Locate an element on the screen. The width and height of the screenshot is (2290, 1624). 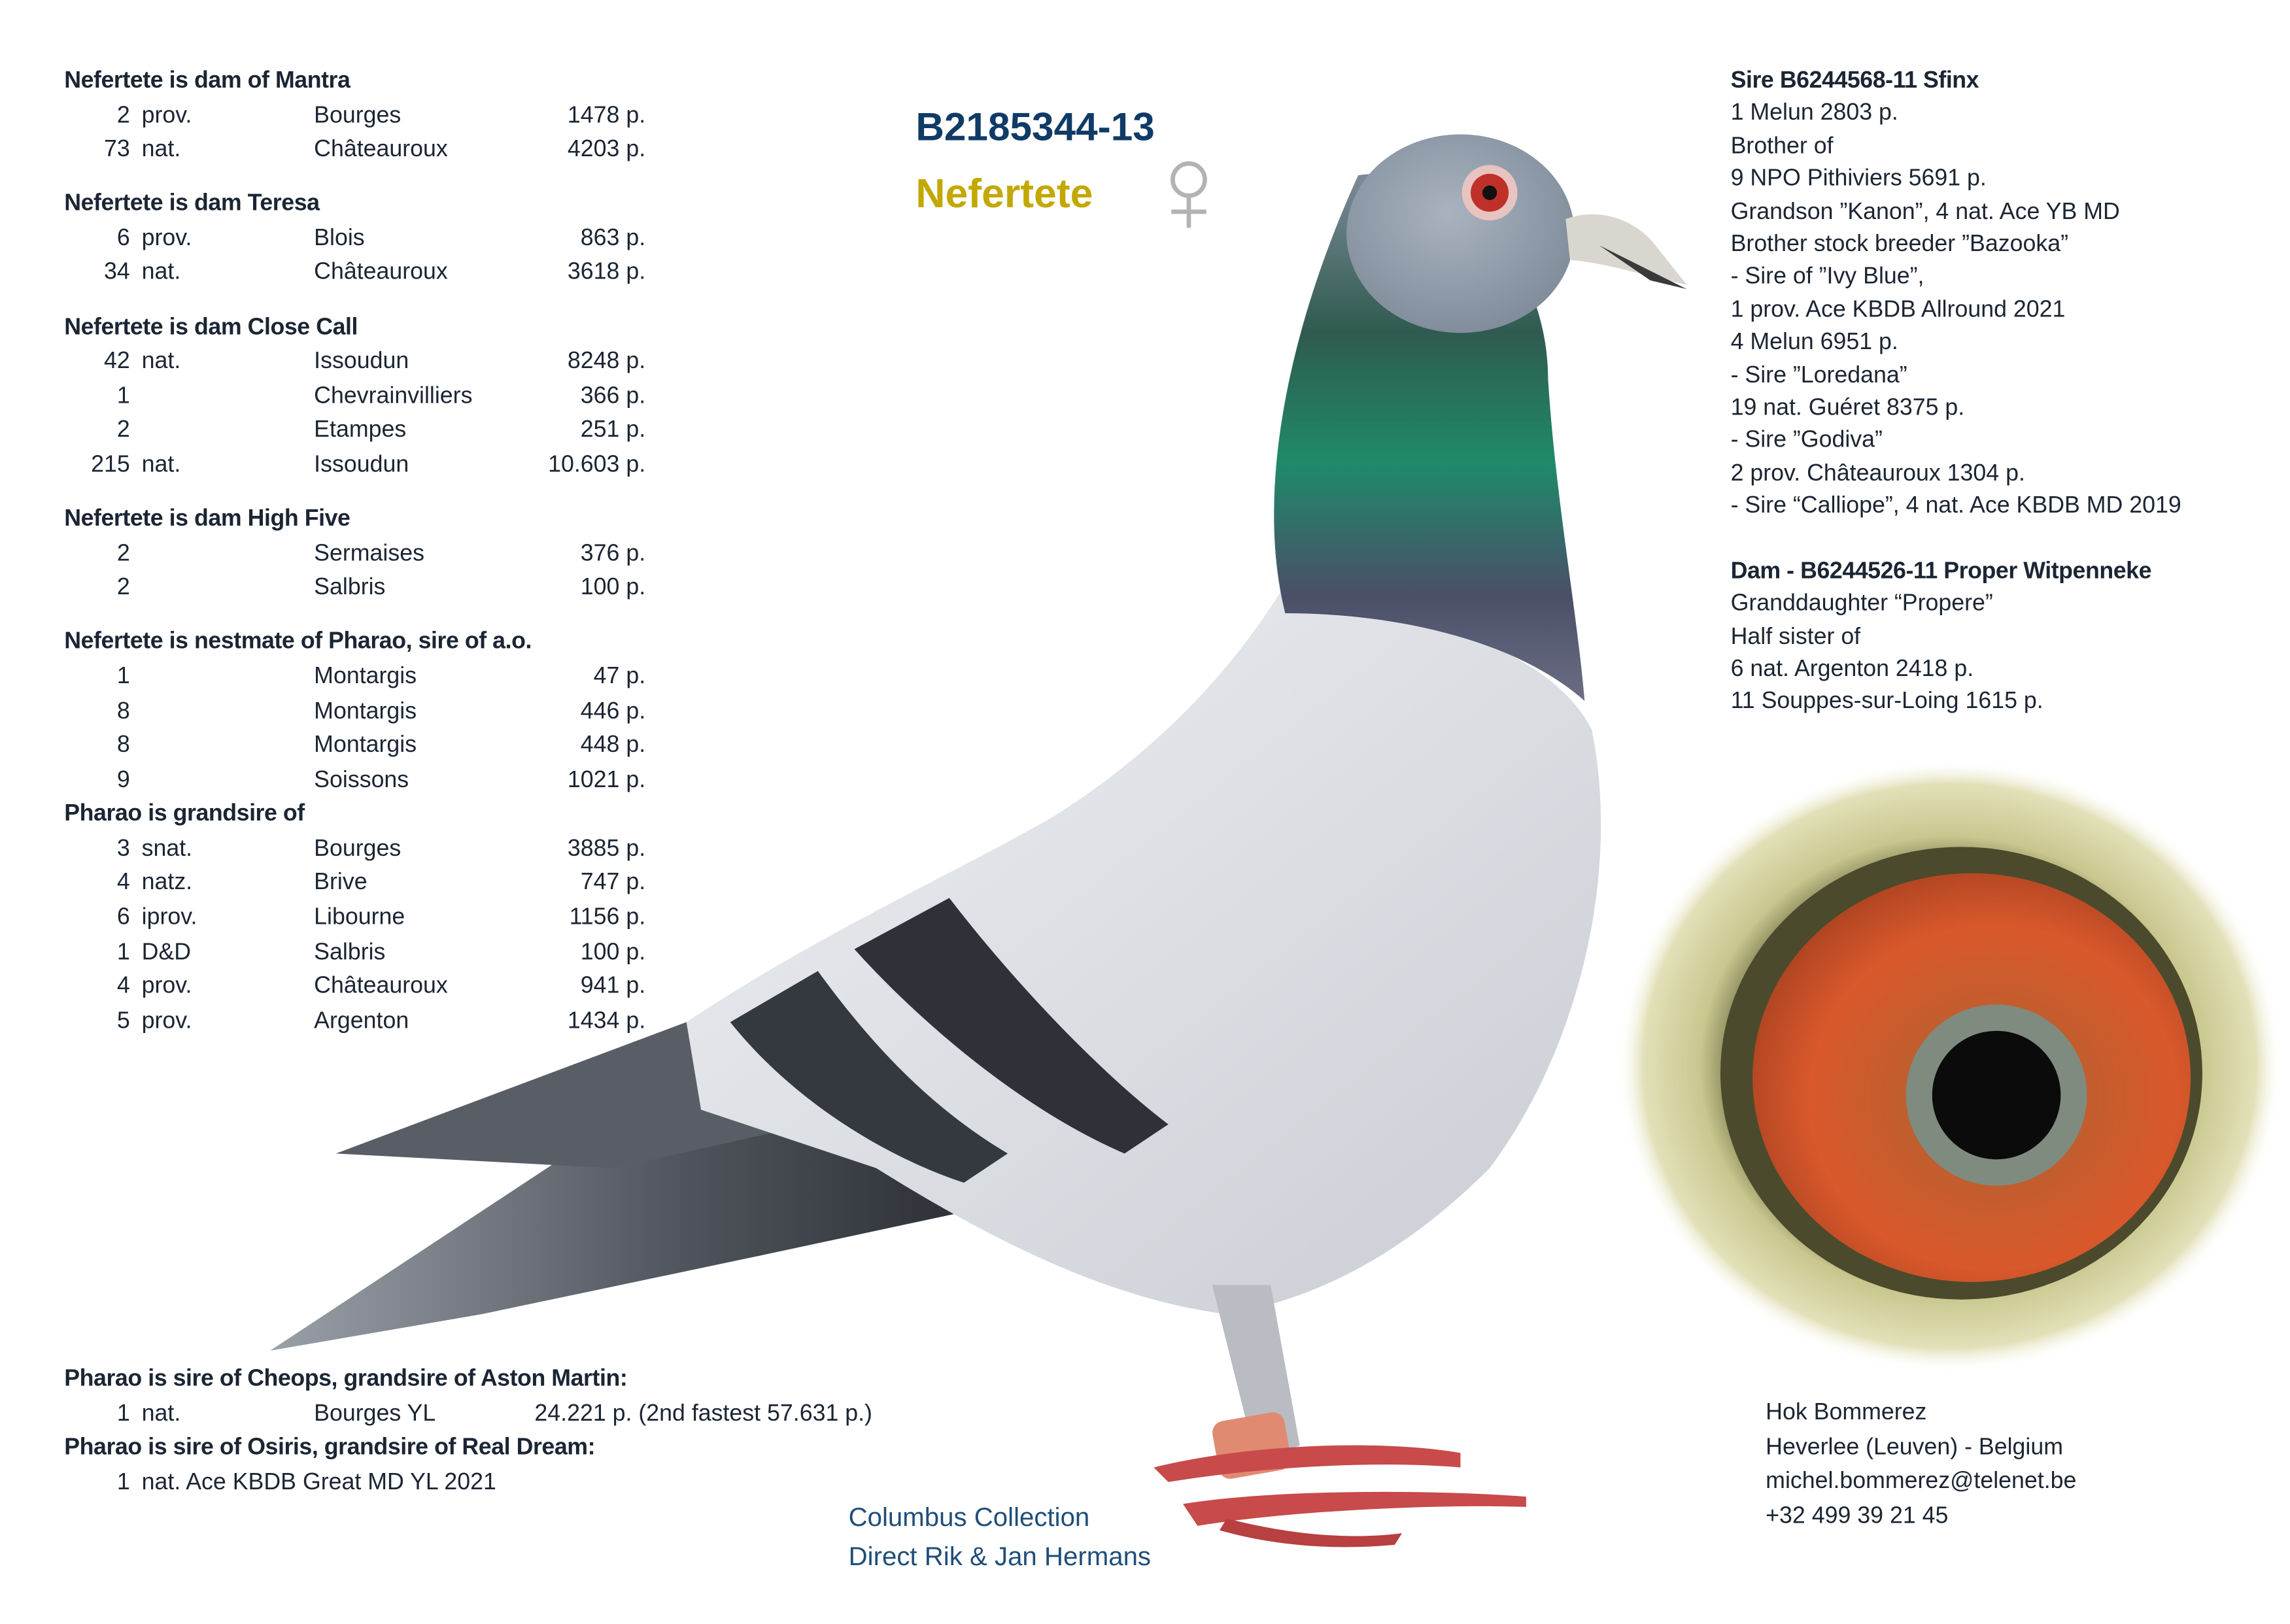
result-race: Blois is located at coordinates (339, 238).